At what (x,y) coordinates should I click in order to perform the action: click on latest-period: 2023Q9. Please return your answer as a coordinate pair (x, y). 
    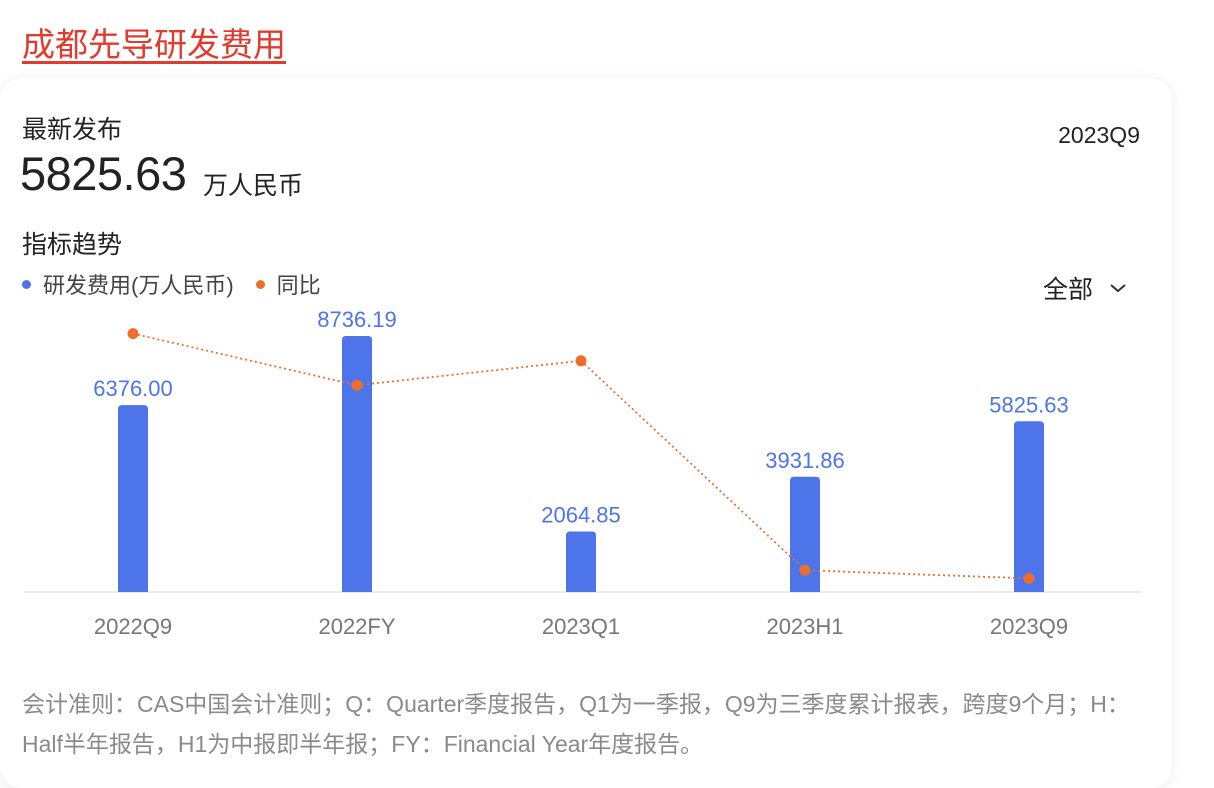
    Looking at the image, I should click on (1099, 135).